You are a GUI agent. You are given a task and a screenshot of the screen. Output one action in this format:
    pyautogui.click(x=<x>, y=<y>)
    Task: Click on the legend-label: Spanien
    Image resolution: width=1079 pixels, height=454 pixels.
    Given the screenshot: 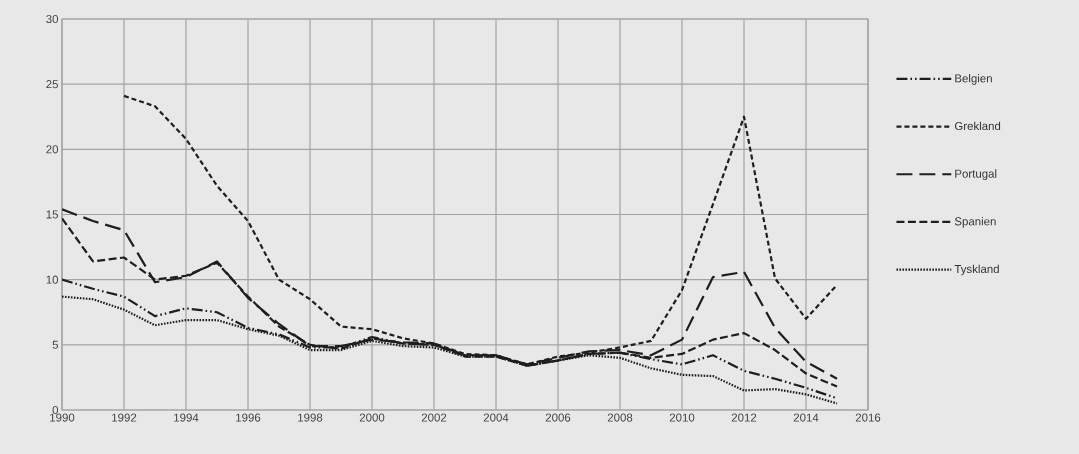 What is the action you would take?
    pyautogui.click(x=975, y=222)
    